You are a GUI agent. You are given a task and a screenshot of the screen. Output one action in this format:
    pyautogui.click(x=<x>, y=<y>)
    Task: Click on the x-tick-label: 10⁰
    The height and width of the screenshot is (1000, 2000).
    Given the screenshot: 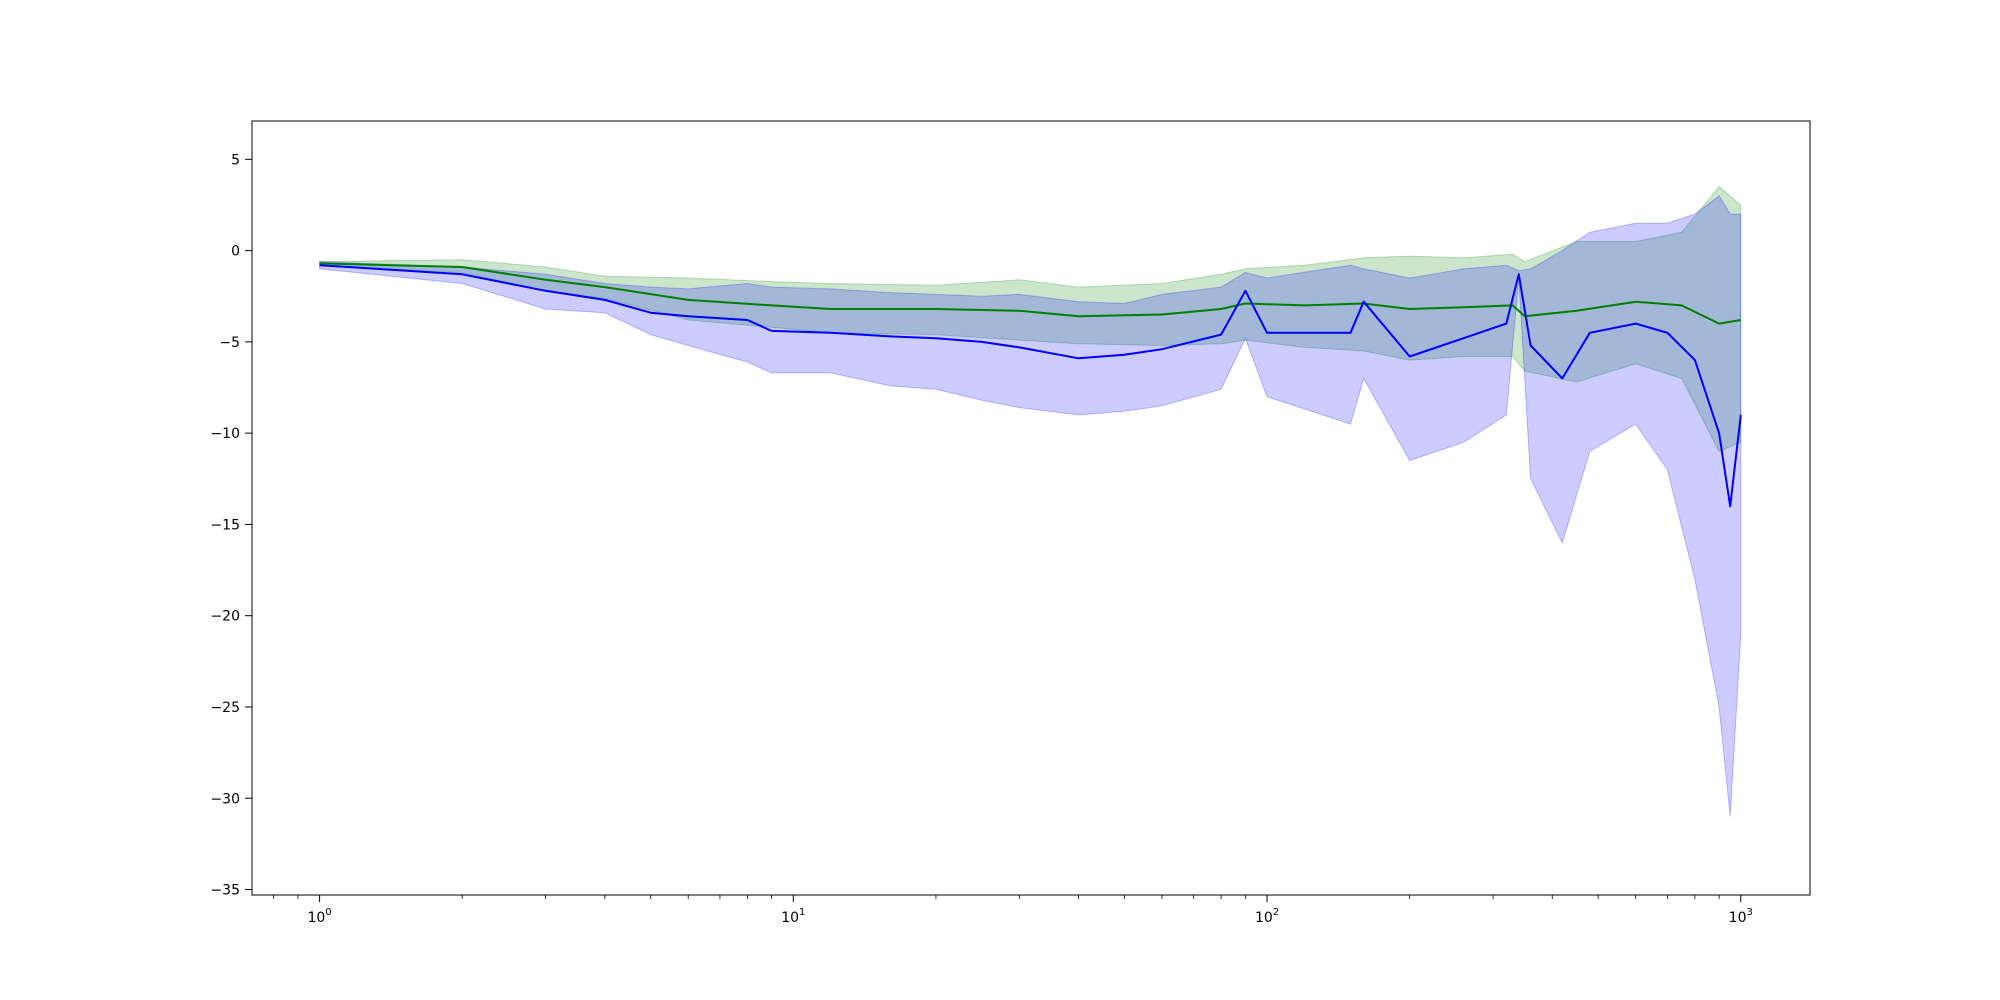 What is the action you would take?
    pyautogui.click(x=319, y=916)
    